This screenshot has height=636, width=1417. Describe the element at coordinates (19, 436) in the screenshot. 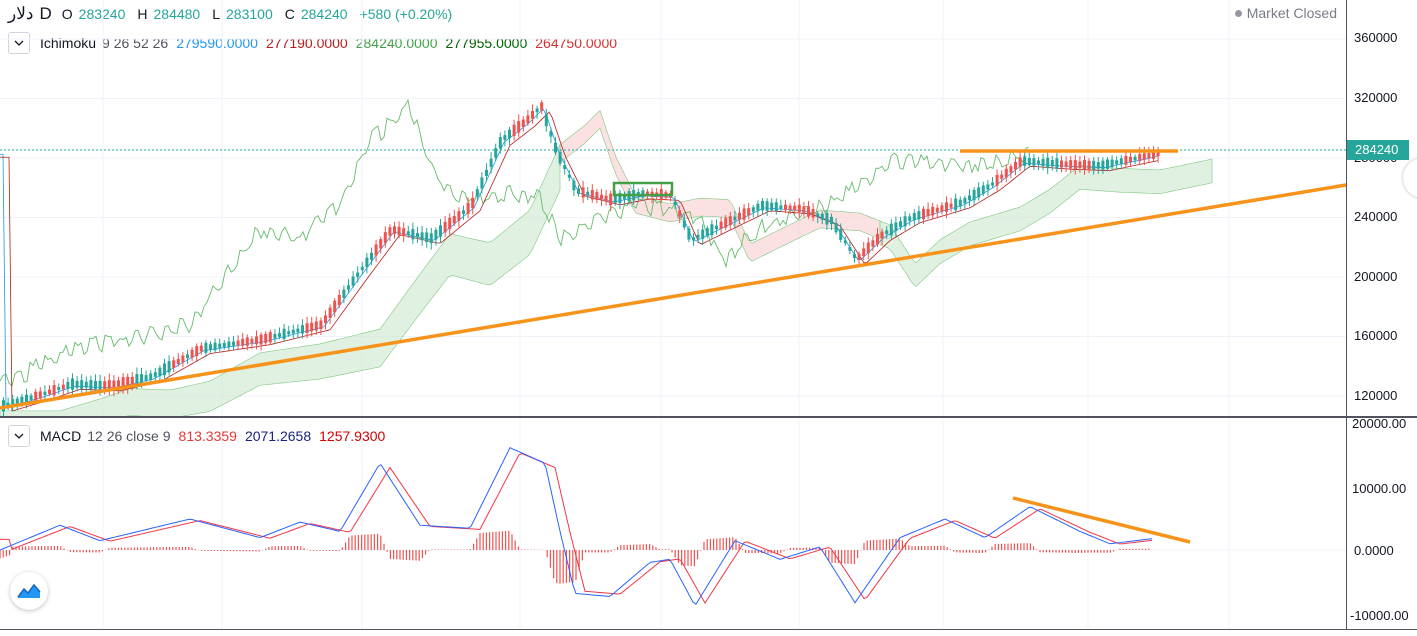

I see `macd-collapse-button` at that location.